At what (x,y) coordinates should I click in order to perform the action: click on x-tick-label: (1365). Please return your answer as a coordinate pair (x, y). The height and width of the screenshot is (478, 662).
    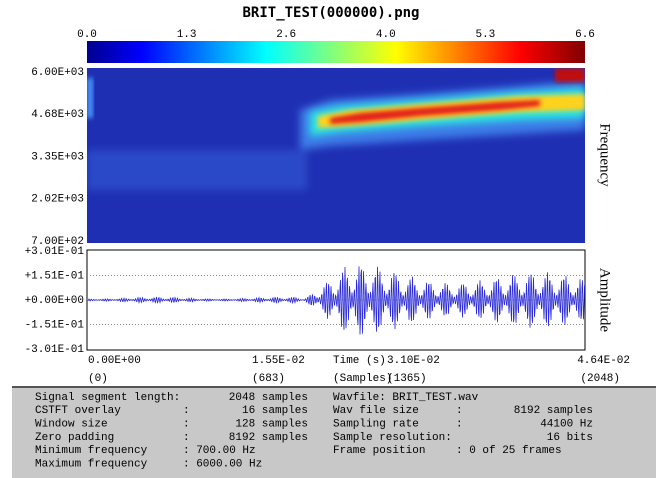
    Looking at the image, I should click on (407, 379).